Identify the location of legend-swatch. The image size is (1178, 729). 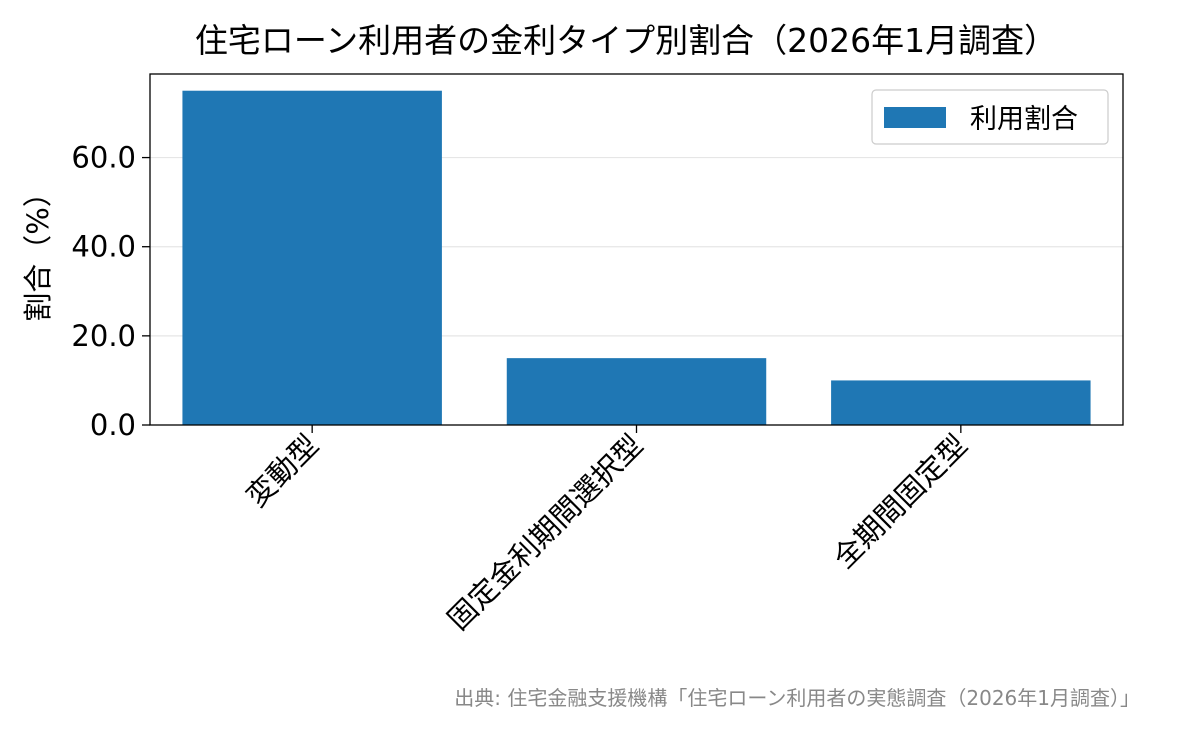
(915, 117).